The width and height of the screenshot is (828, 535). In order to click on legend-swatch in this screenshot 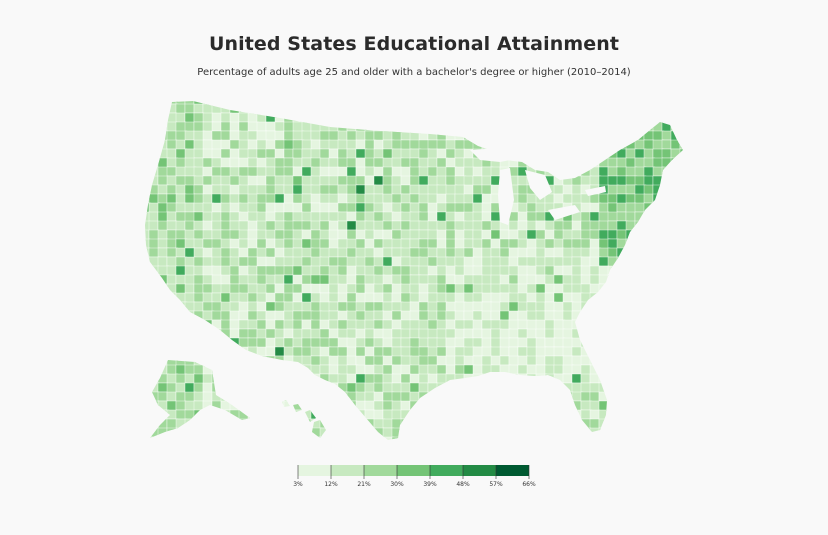, I will do `click(314, 470)`.